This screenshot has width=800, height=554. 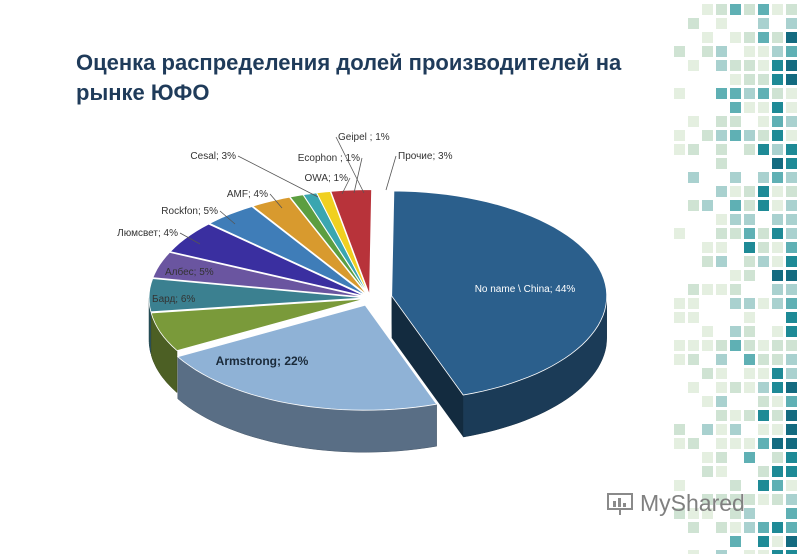 What do you see at coordinates (364, 137) in the screenshot?
I see `pie-label-10: Geipel ; 1%` at bounding box center [364, 137].